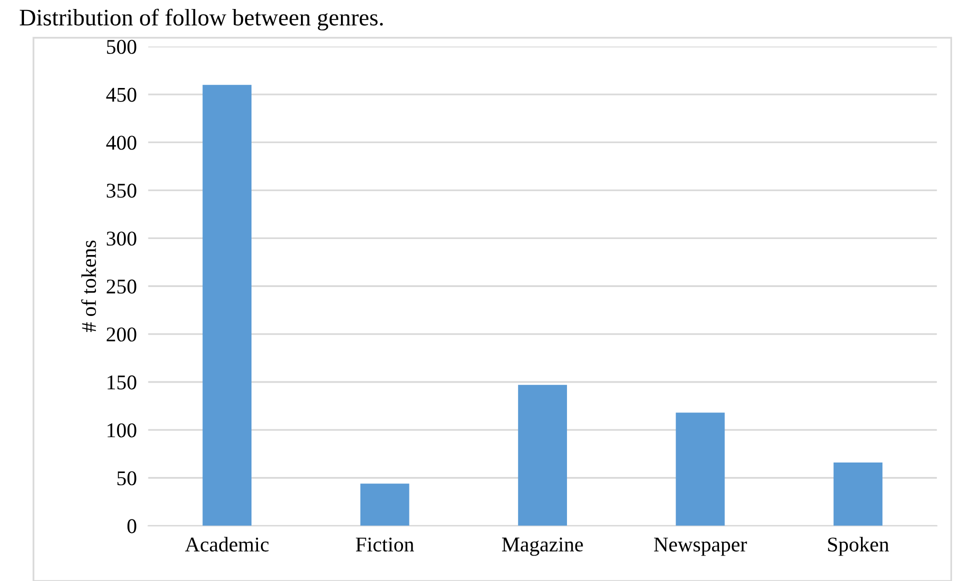 The width and height of the screenshot is (956, 581). What do you see at coordinates (122, 382) in the screenshot?
I see `y-tick-label: 150` at bounding box center [122, 382].